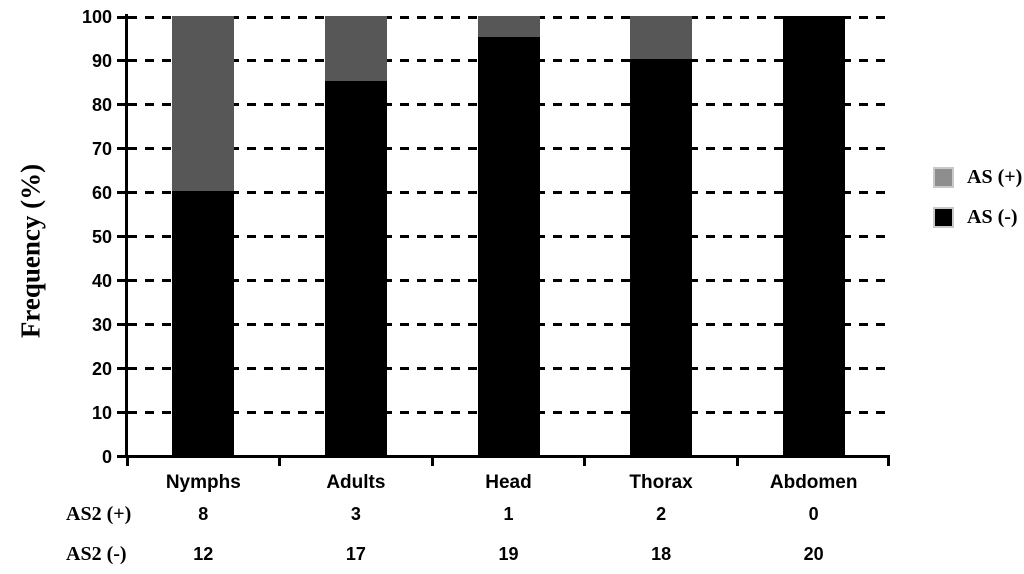 This screenshot has width=1024, height=574. I want to click on table-value: 0, so click(813, 514).